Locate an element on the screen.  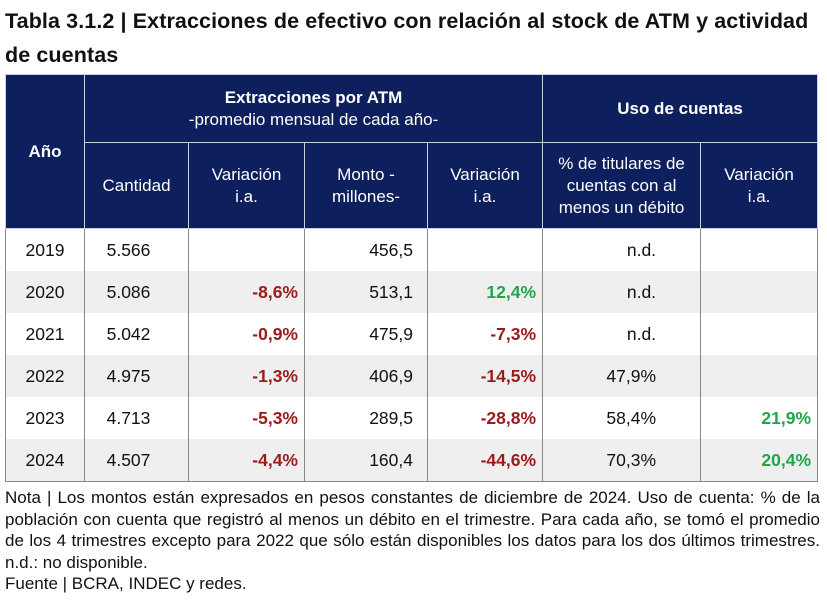
table-row: 2022 4.975 -1,3% 406,9 -14,5% 47,9% is located at coordinates (412, 376).